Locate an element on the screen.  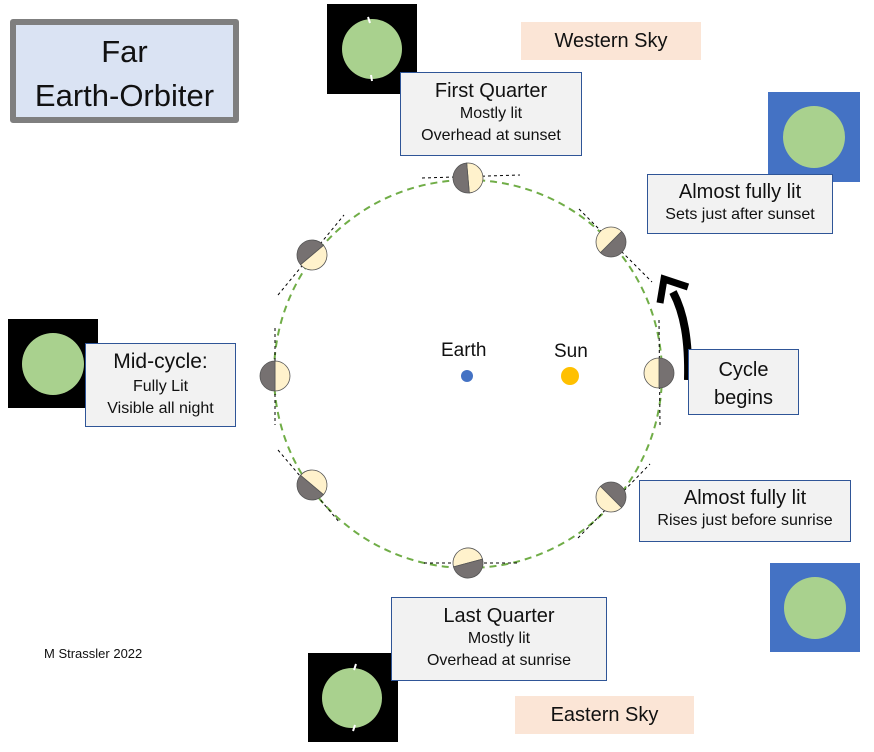
first-quarter-sub2: Overhead at sunset is located at coordinates (491, 135).